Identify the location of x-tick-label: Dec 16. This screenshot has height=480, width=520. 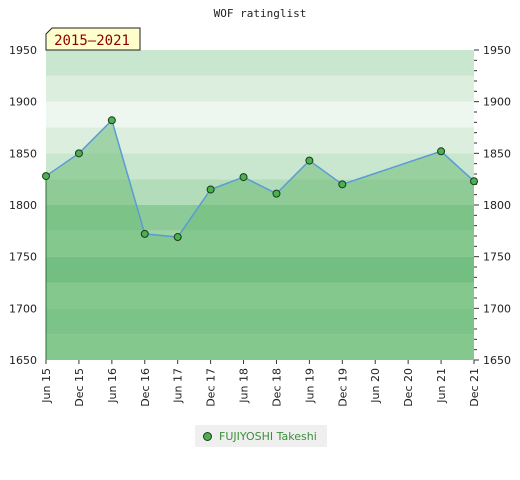
(145, 387).